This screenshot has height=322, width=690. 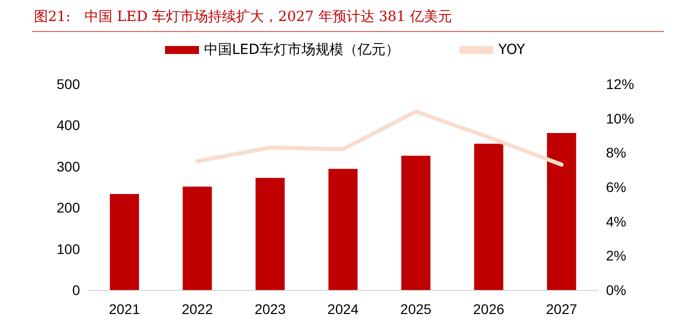 What do you see at coordinates (343, 309) in the screenshot?
I see `x-tick-label: 2024` at bounding box center [343, 309].